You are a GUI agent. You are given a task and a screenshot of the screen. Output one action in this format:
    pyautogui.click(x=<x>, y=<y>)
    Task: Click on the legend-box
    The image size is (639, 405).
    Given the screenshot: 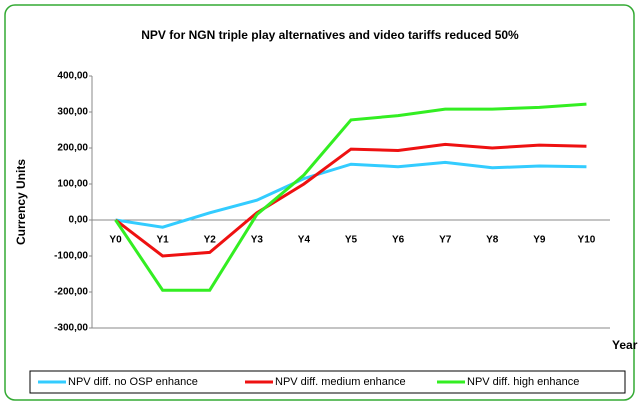 What is the action you would take?
    pyautogui.click(x=327, y=382)
    